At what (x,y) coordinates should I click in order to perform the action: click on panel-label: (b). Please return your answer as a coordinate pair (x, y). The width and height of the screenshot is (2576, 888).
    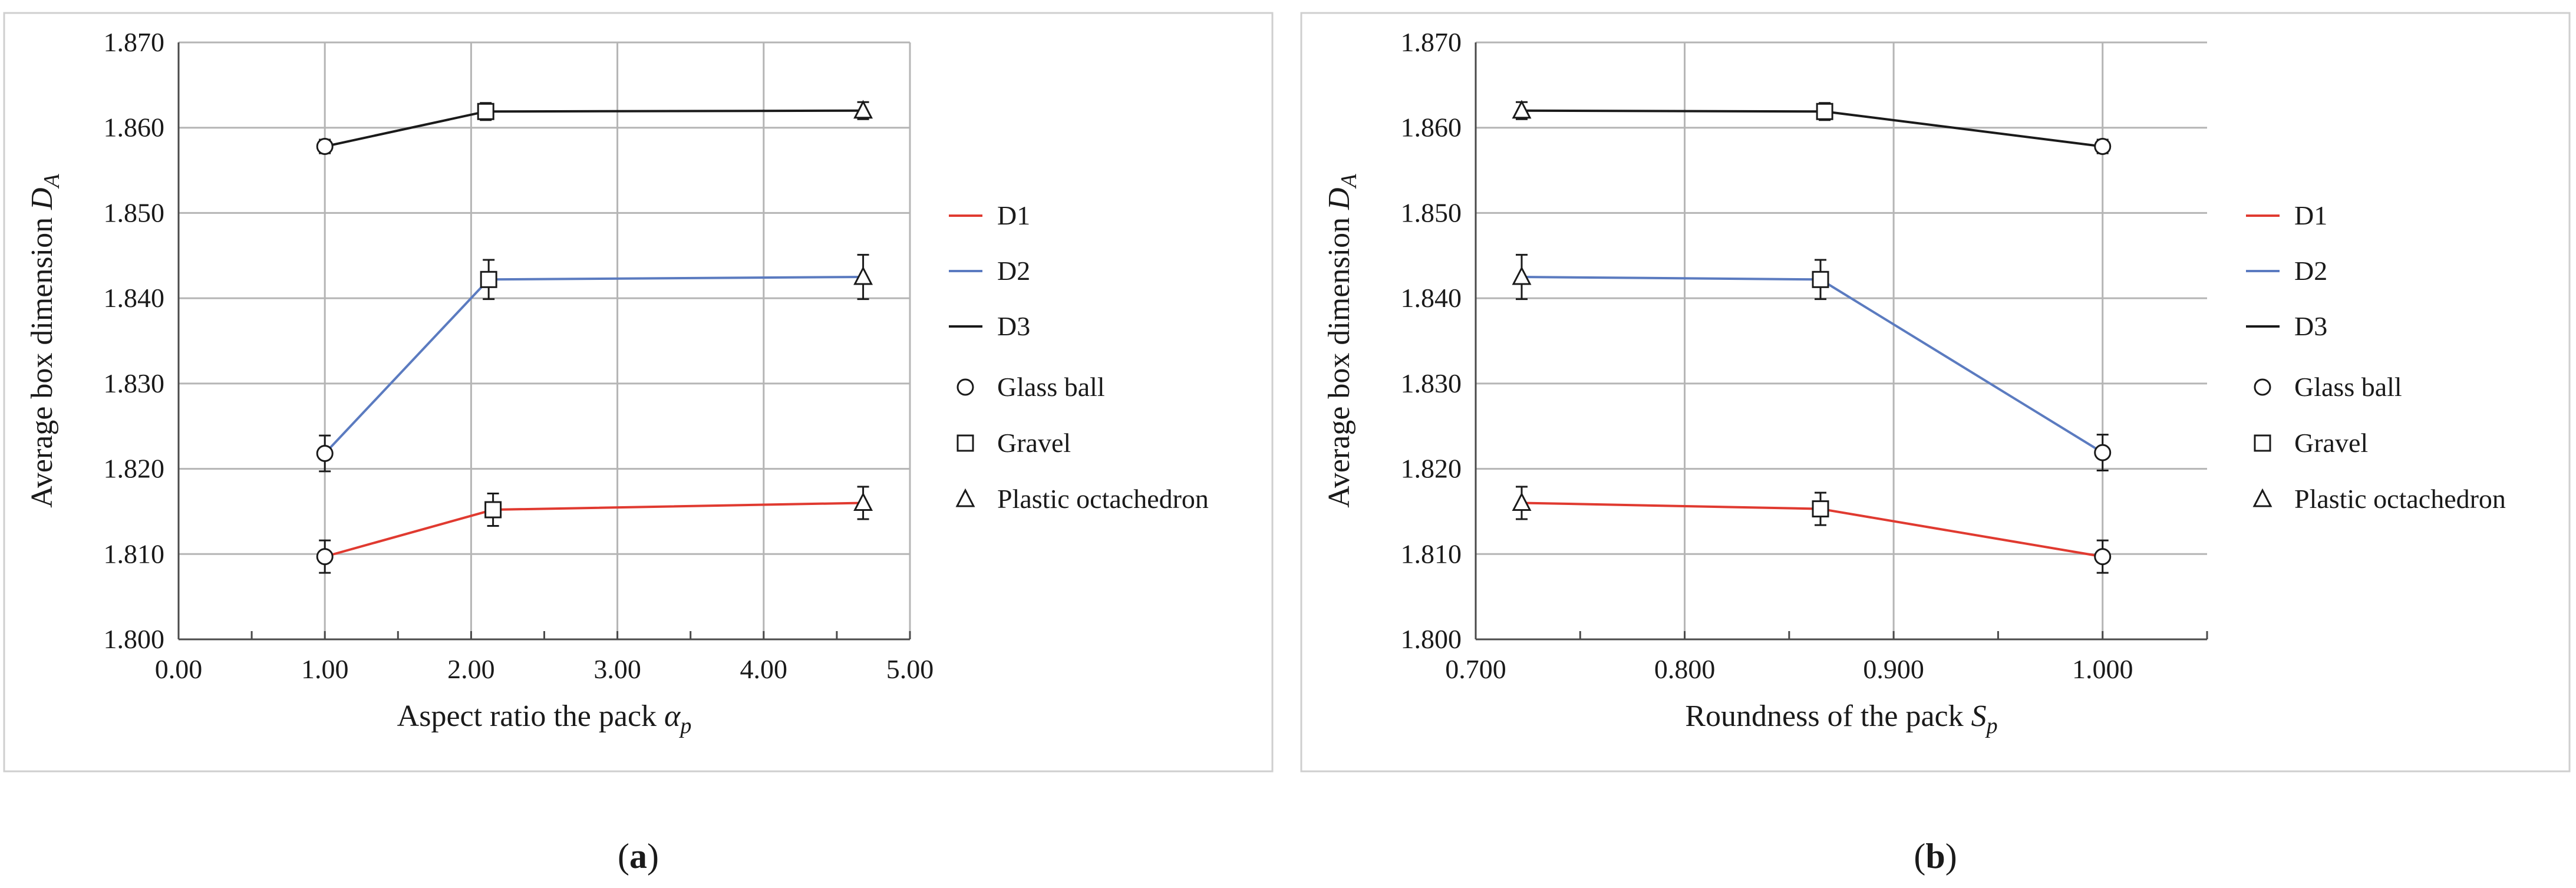
    Looking at the image, I should click on (1936, 856).